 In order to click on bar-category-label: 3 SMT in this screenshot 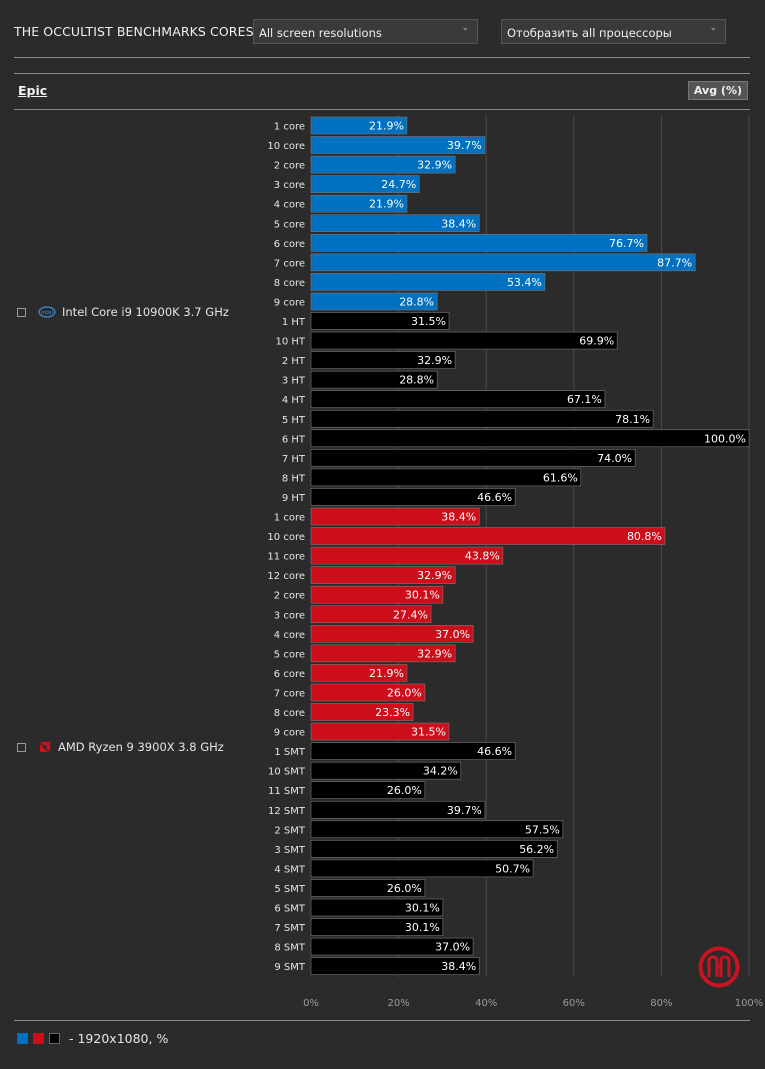, I will do `click(290, 850)`.